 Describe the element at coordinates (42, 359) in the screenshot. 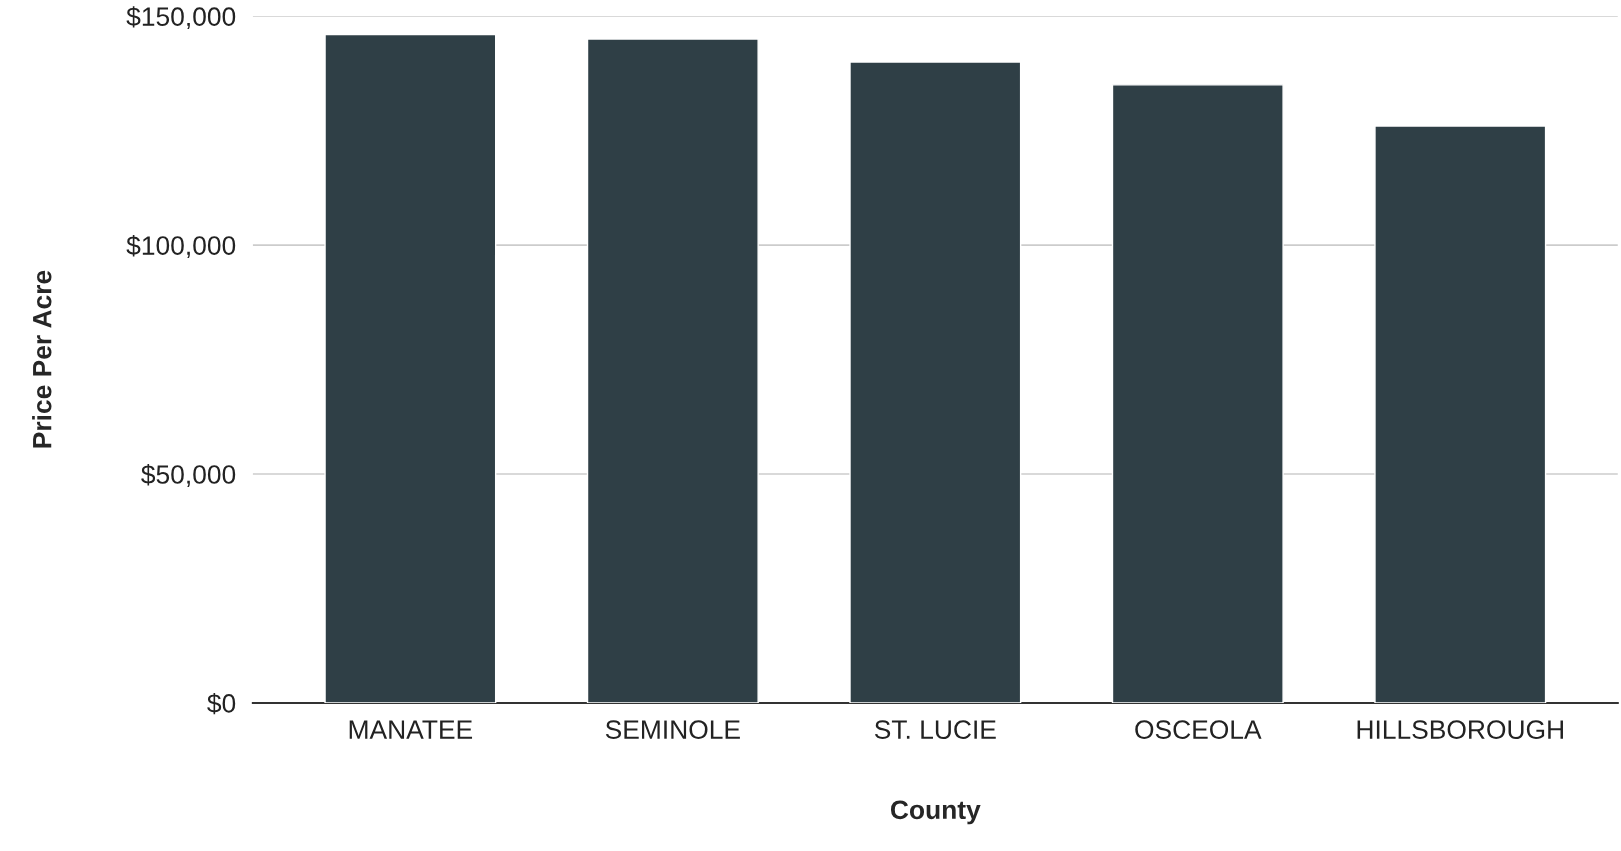

I see `y-axis-title: Price Per Acre` at that location.